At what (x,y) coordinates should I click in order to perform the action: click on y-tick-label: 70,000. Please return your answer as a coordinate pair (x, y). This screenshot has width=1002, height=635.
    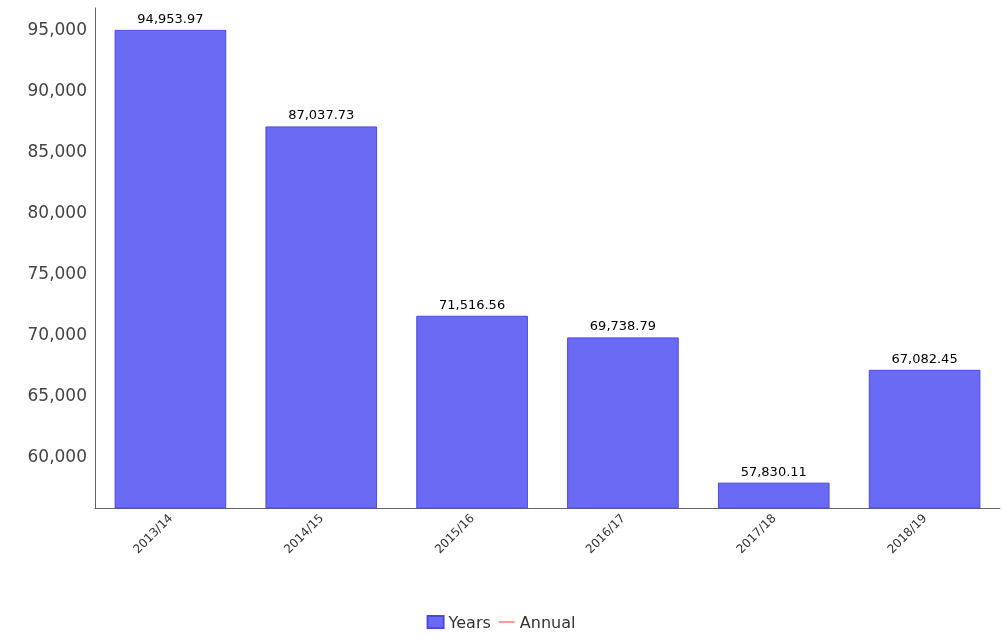
    Looking at the image, I should click on (57, 334).